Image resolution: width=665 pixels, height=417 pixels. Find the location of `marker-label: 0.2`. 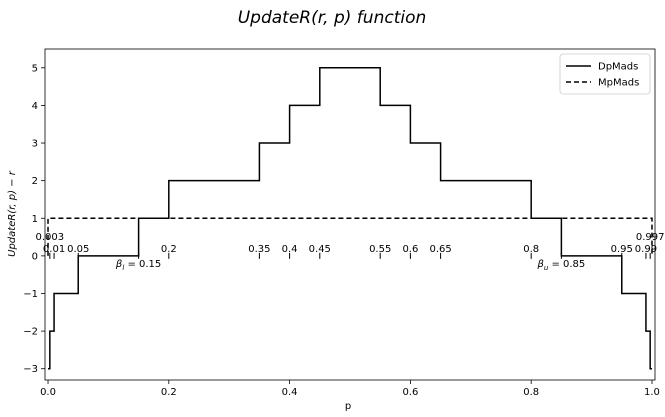

marker-label: 0.2 is located at coordinates (169, 249).